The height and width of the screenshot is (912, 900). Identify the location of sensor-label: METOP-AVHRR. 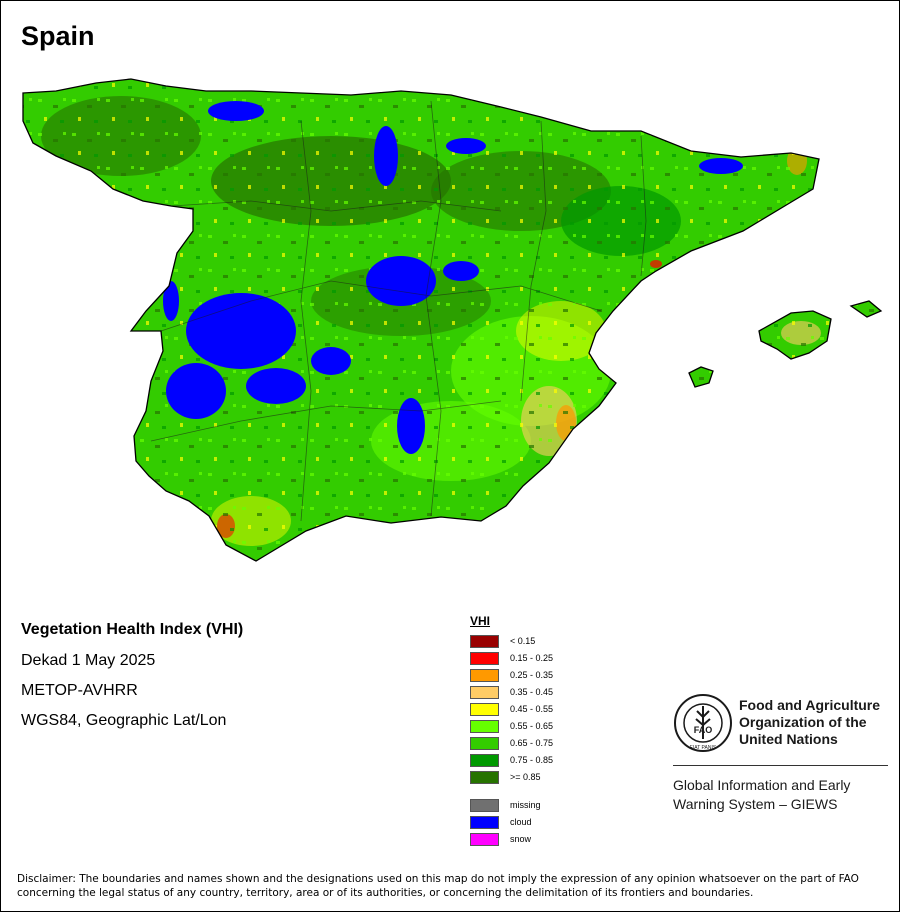
(79, 690).